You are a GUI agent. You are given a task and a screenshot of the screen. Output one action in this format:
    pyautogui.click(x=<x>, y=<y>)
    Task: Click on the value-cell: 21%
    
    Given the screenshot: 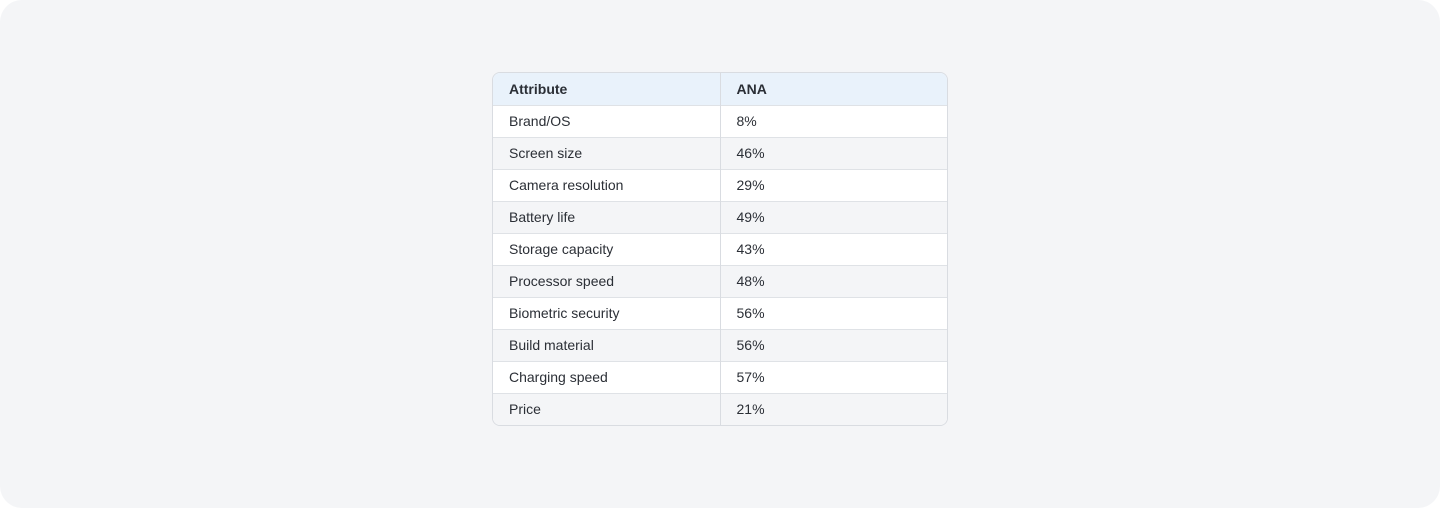 What is the action you would take?
    pyautogui.click(x=833, y=408)
    